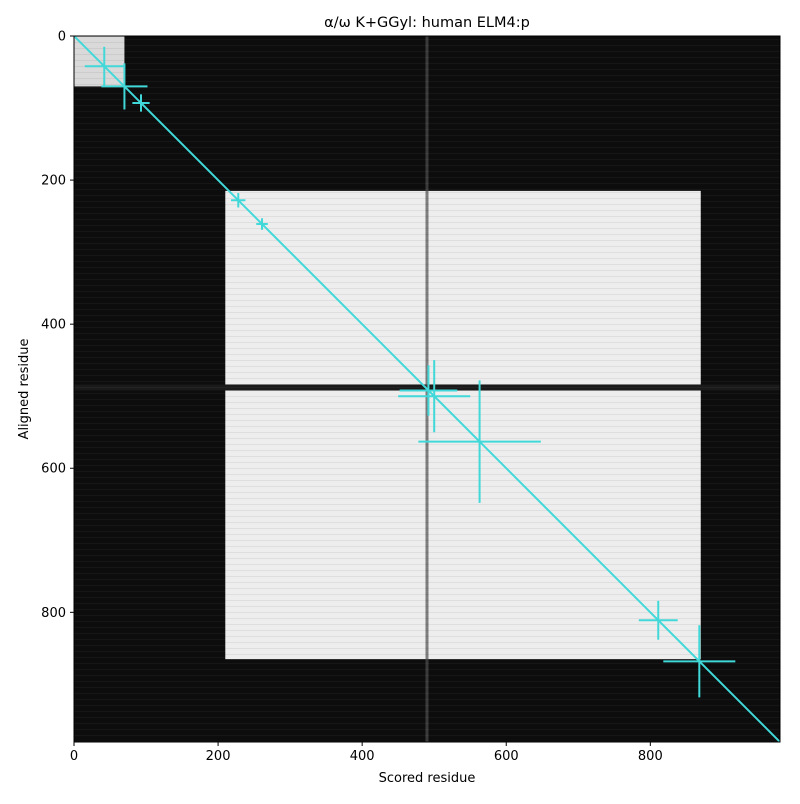 The height and width of the screenshot is (804, 800). Describe the element at coordinates (24, 389) in the screenshot. I see `y-axis-label: Aligned residue` at that location.